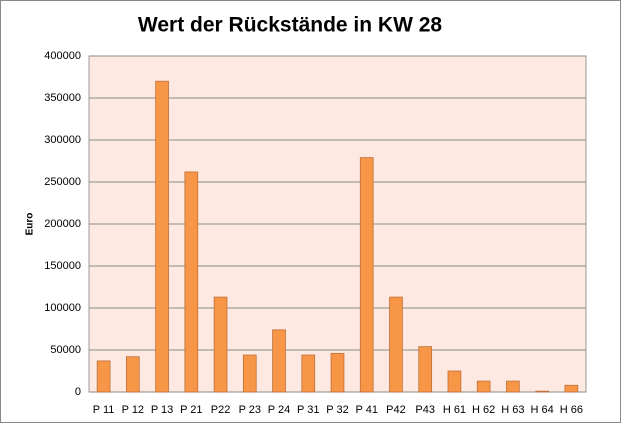  What do you see at coordinates (483, 410) in the screenshot?
I see `x-tick-label: H 62` at bounding box center [483, 410].